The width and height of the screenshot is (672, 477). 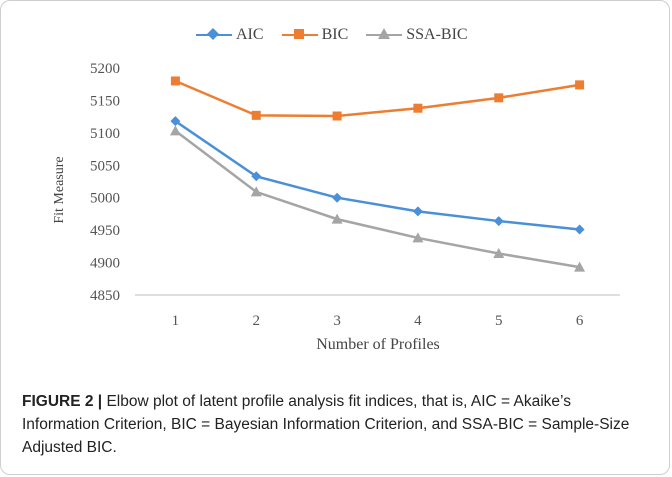 What do you see at coordinates (378, 344) in the screenshot?
I see `x-axis-label: Number of Profiles` at bounding box center [378, 344].